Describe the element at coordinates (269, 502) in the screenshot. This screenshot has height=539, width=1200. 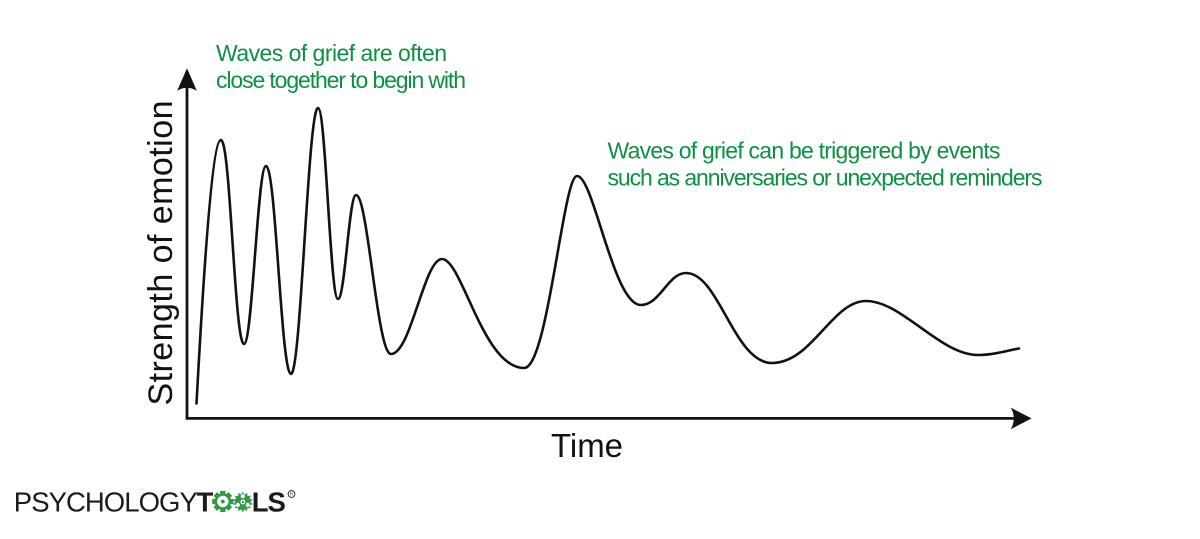
I see `svg-text: LS` at that location.